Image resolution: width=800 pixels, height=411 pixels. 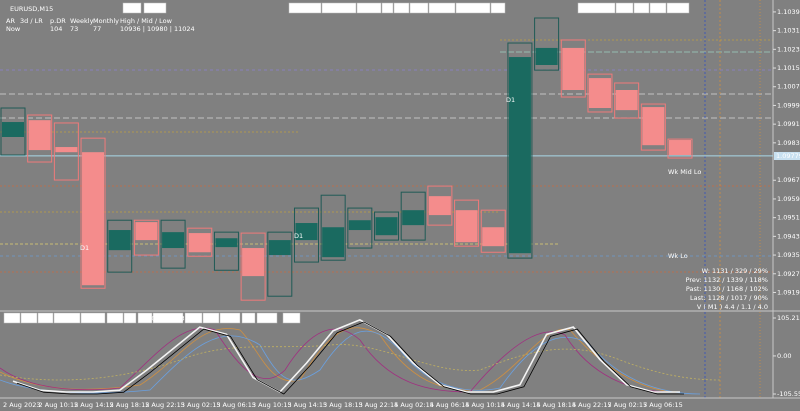 I want to click on button-label: ON, so click(x=12, y=319).